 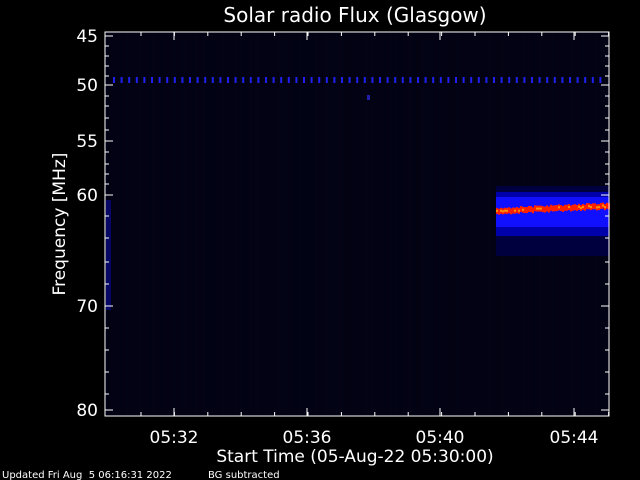 I want to click on footer-bg-note: BG subtracted, so click(x=244, y=475).